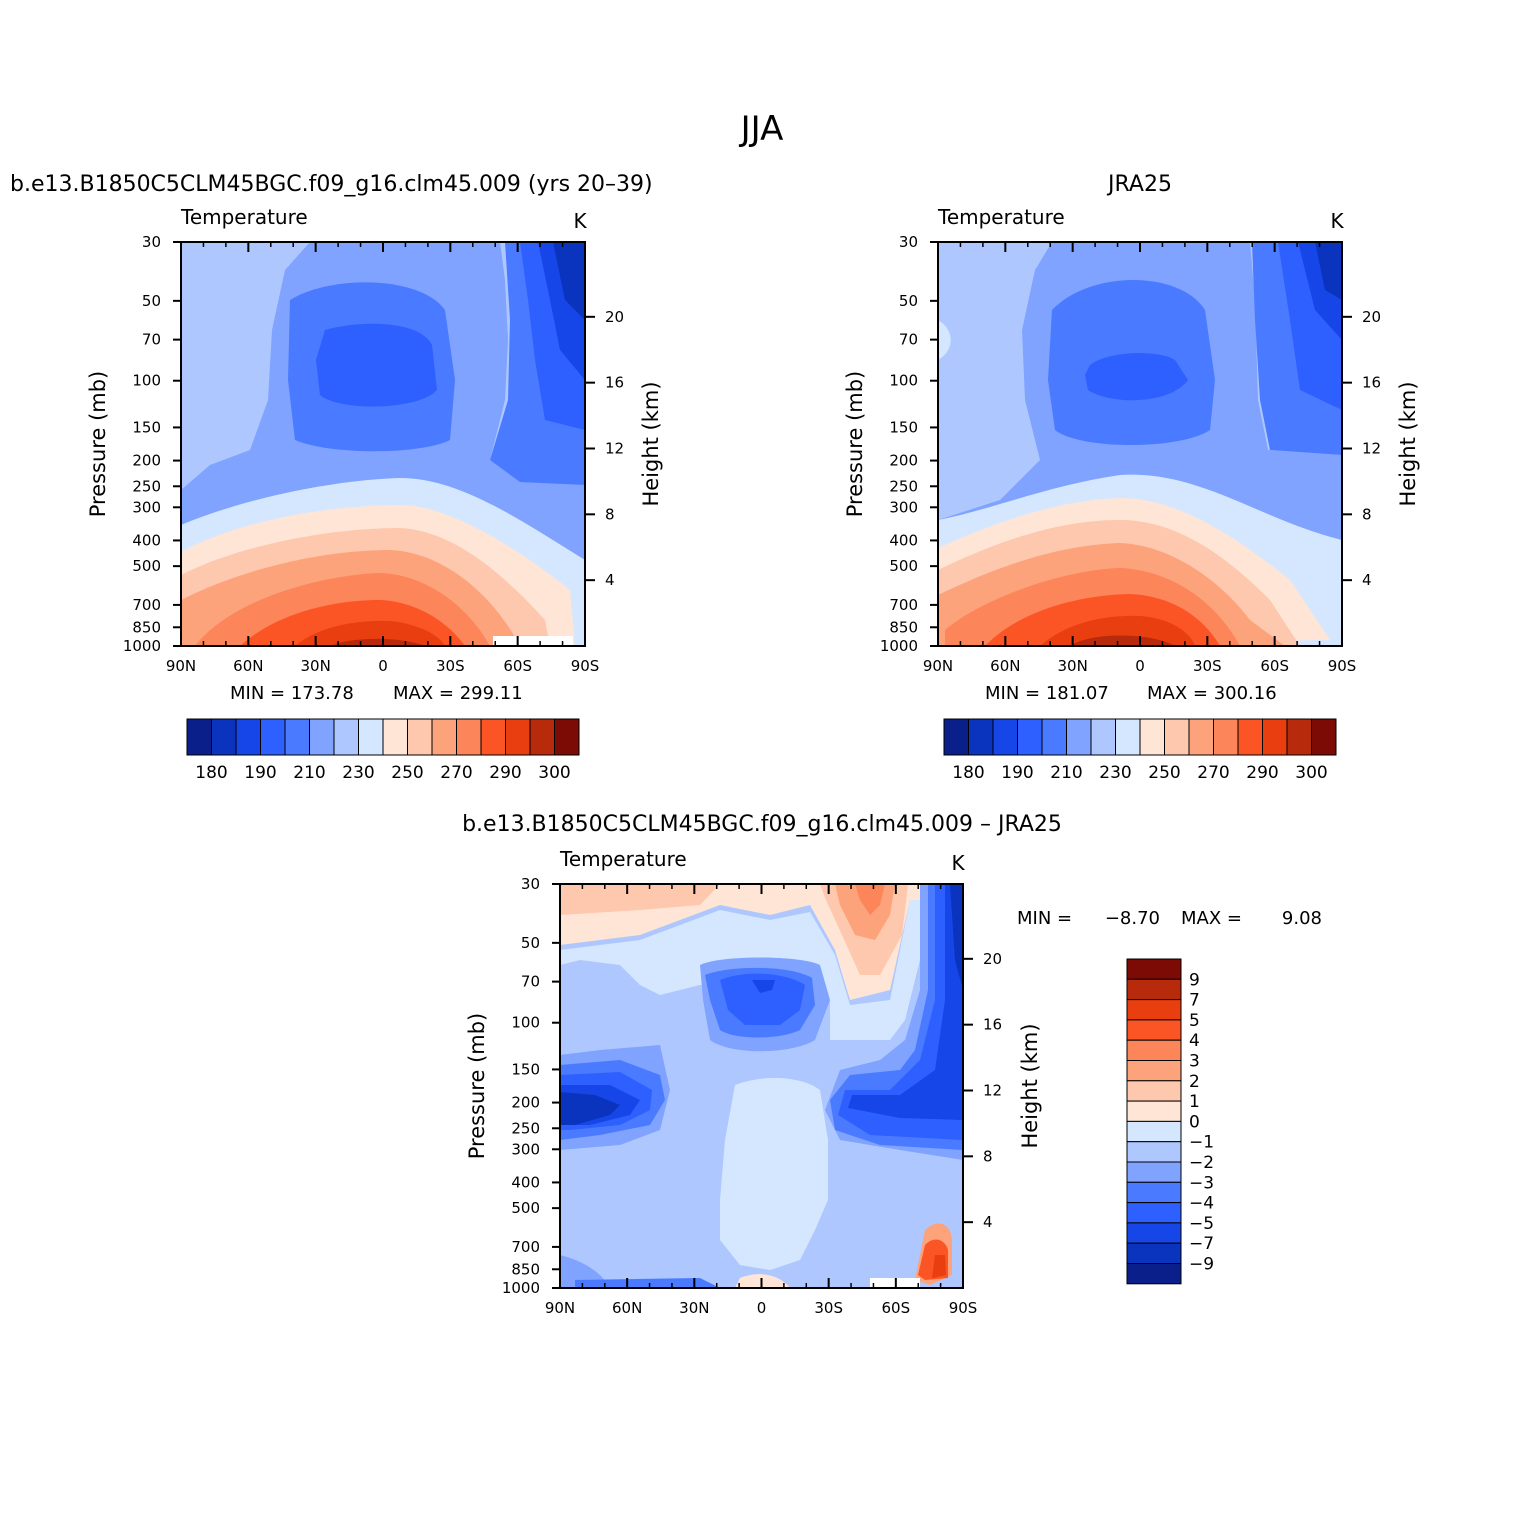  What do you see at coordinates (146, 540) in the screenshot?
I see `y-tick-label: 400` at bounding box center [146, 540].